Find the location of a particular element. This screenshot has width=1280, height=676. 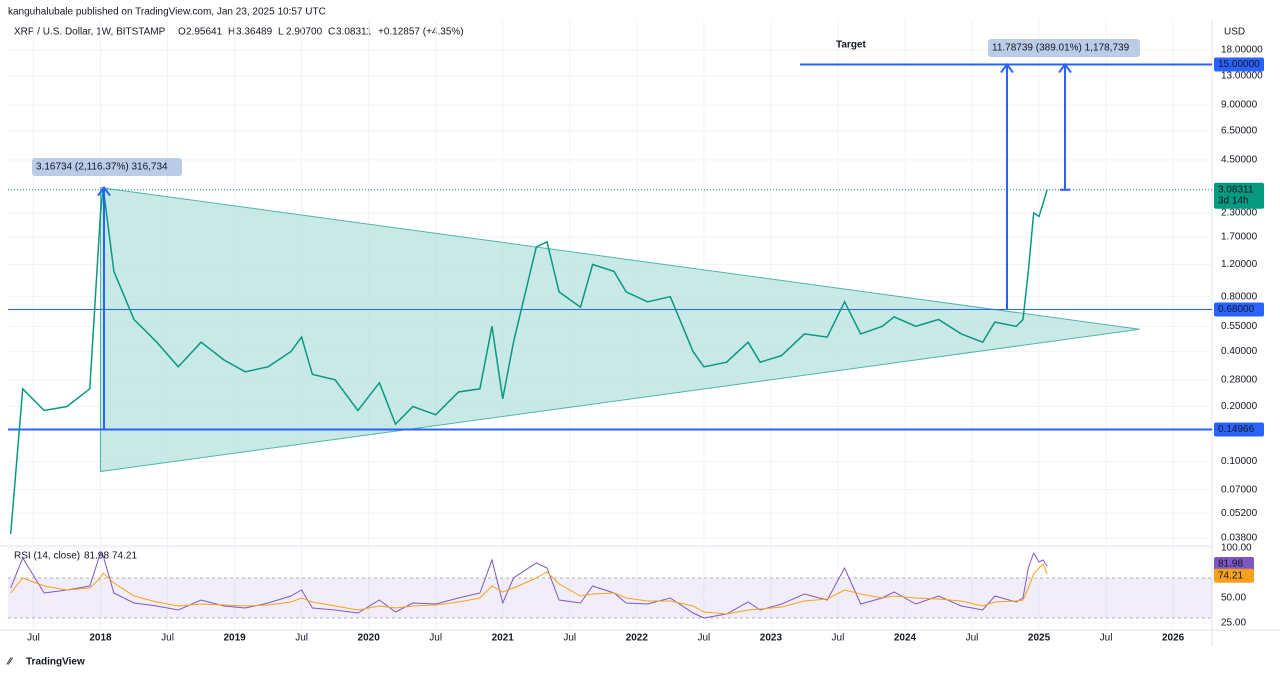

rsi-tick-label: 50.00 is located at coordinates (1233, 598).